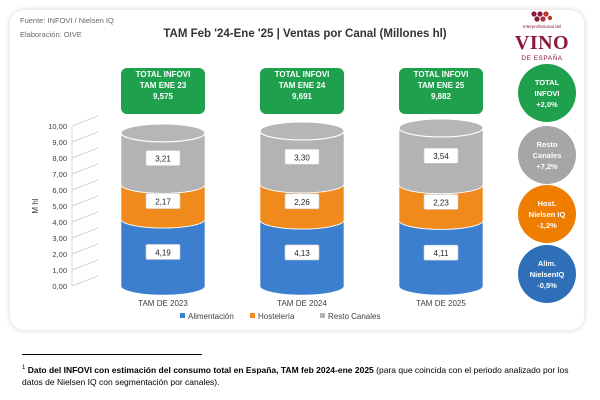 This screenshot has height=400, width=600. I want to click on x-tick-label: TAM DE 2024, so click(302, 303).